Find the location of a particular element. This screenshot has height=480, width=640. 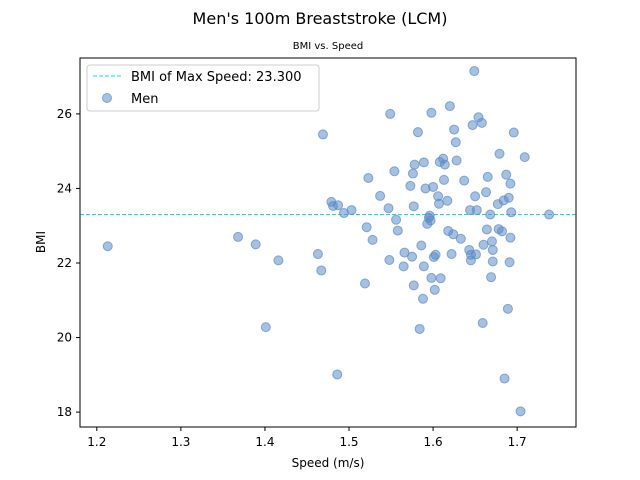

x-tick-label: 1.4 is located at coordinates (264, 442).